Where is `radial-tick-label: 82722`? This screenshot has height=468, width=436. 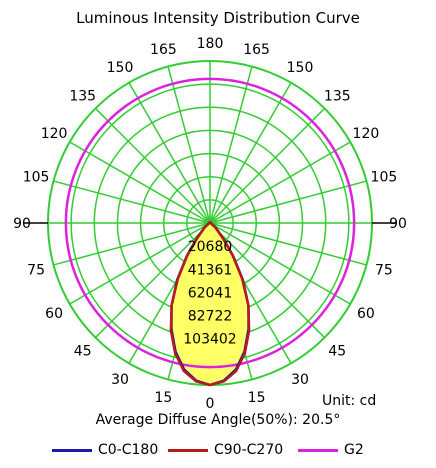 radial-tick-label: 82722 is located at coordinates (210, 317).